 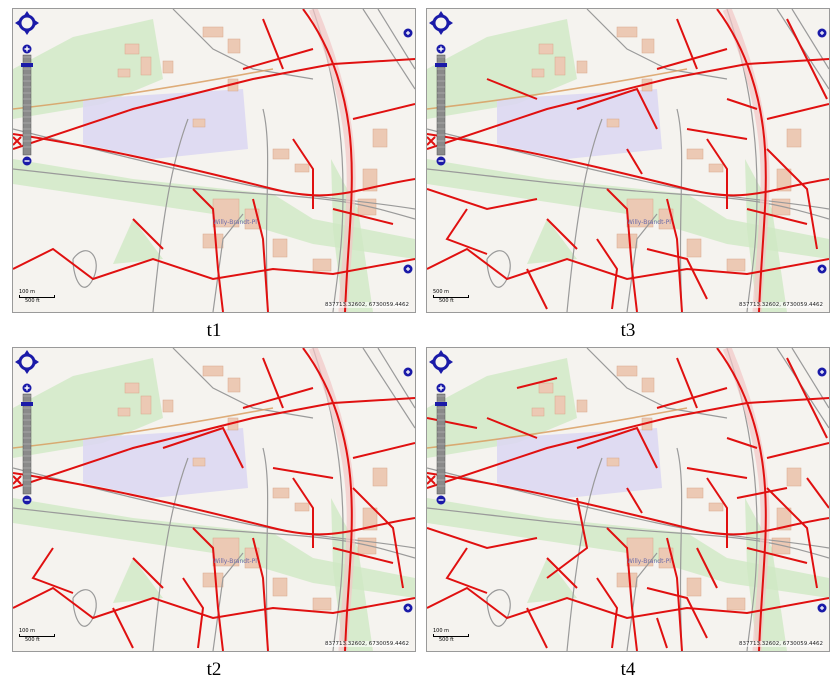 I want to click on panel-caption: t4, so click(x=628, y=669).